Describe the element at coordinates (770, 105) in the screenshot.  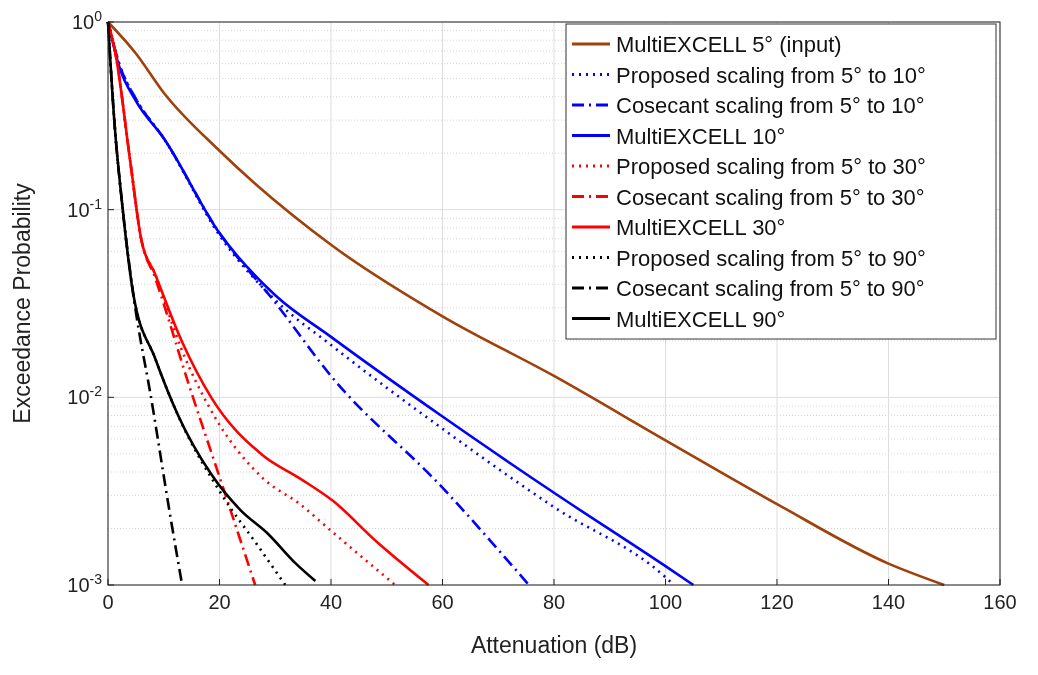
I see `legend-label: Cosecant scaling from 5° to 10°` at that location.